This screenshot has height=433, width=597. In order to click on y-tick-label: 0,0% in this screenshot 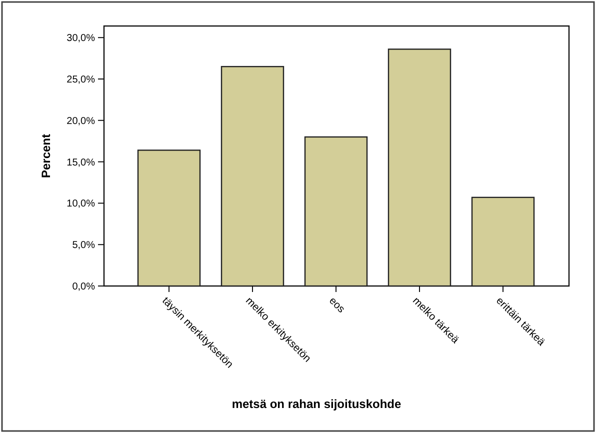, I will do `click(84, 287)`.